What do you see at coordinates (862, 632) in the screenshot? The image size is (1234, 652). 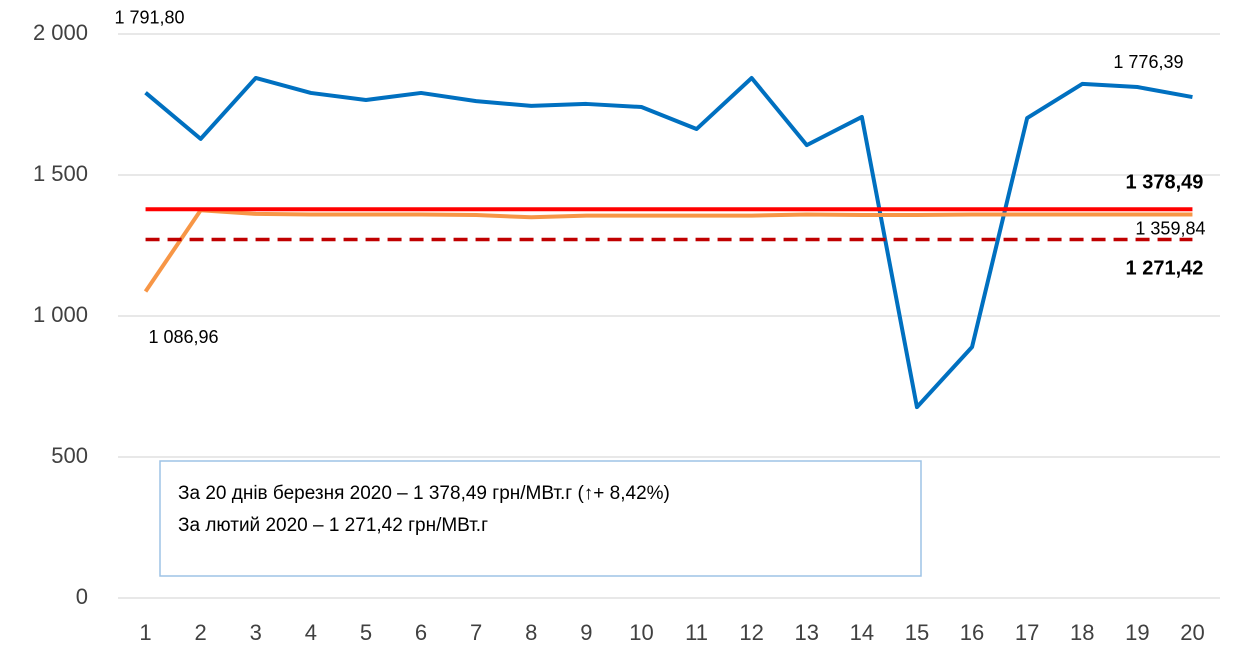 I see `x-tick-label: 14` at bounding box center [862, 632].